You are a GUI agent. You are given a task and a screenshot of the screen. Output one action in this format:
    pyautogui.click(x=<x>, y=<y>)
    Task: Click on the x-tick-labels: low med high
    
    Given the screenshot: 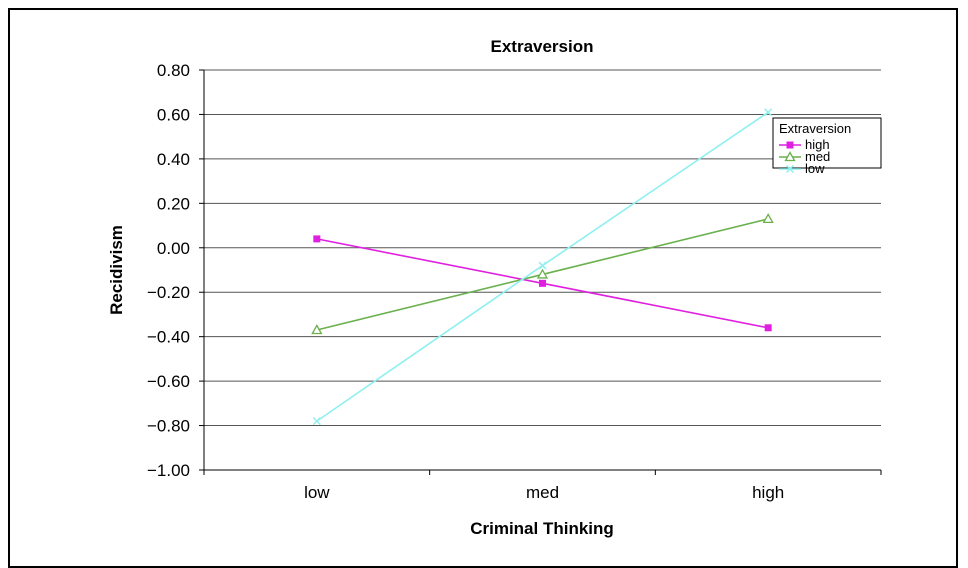 What is the action you would take?
    pyautogui.click(x=544, y=492)
    